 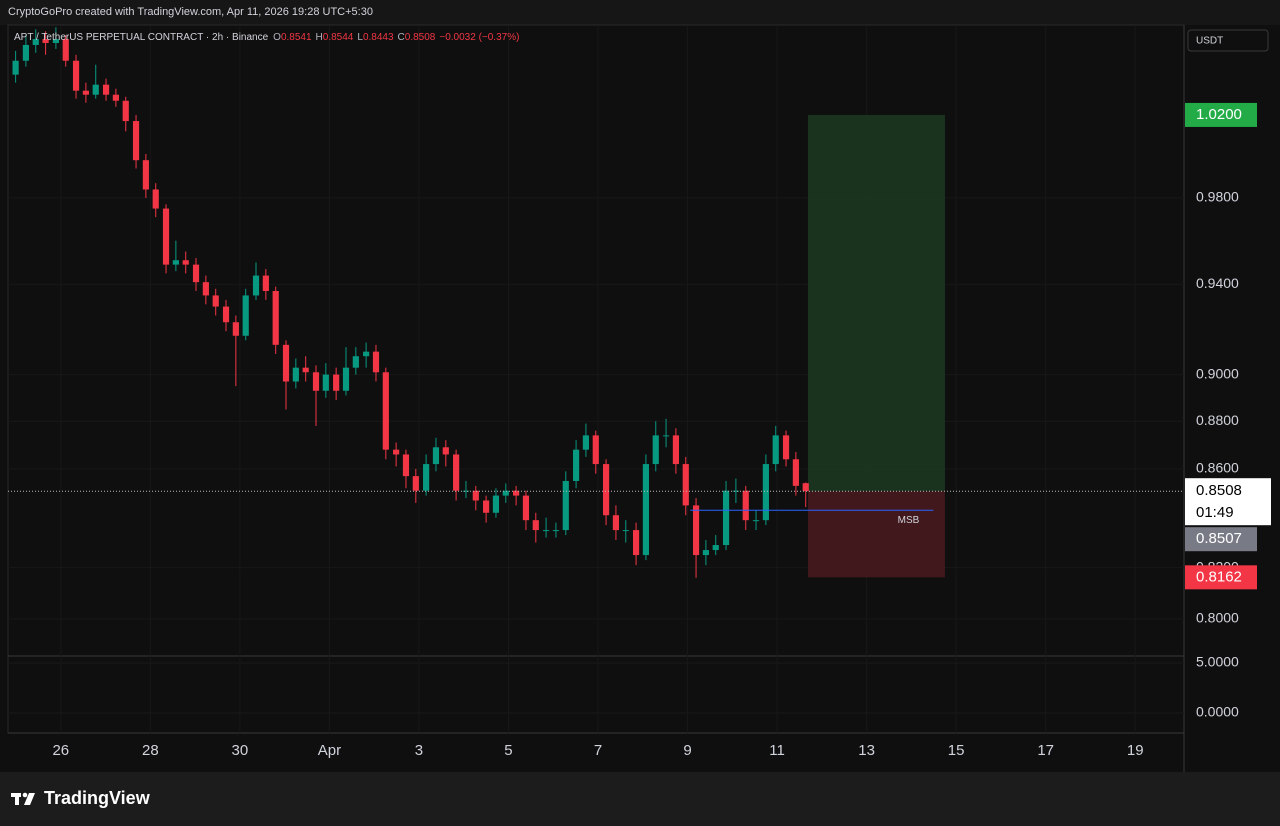 What do you see at coordinates (1217, 712) in the screenshot?
I see `y-tick-label: 0.0000` at bounding box center [1217, 712].